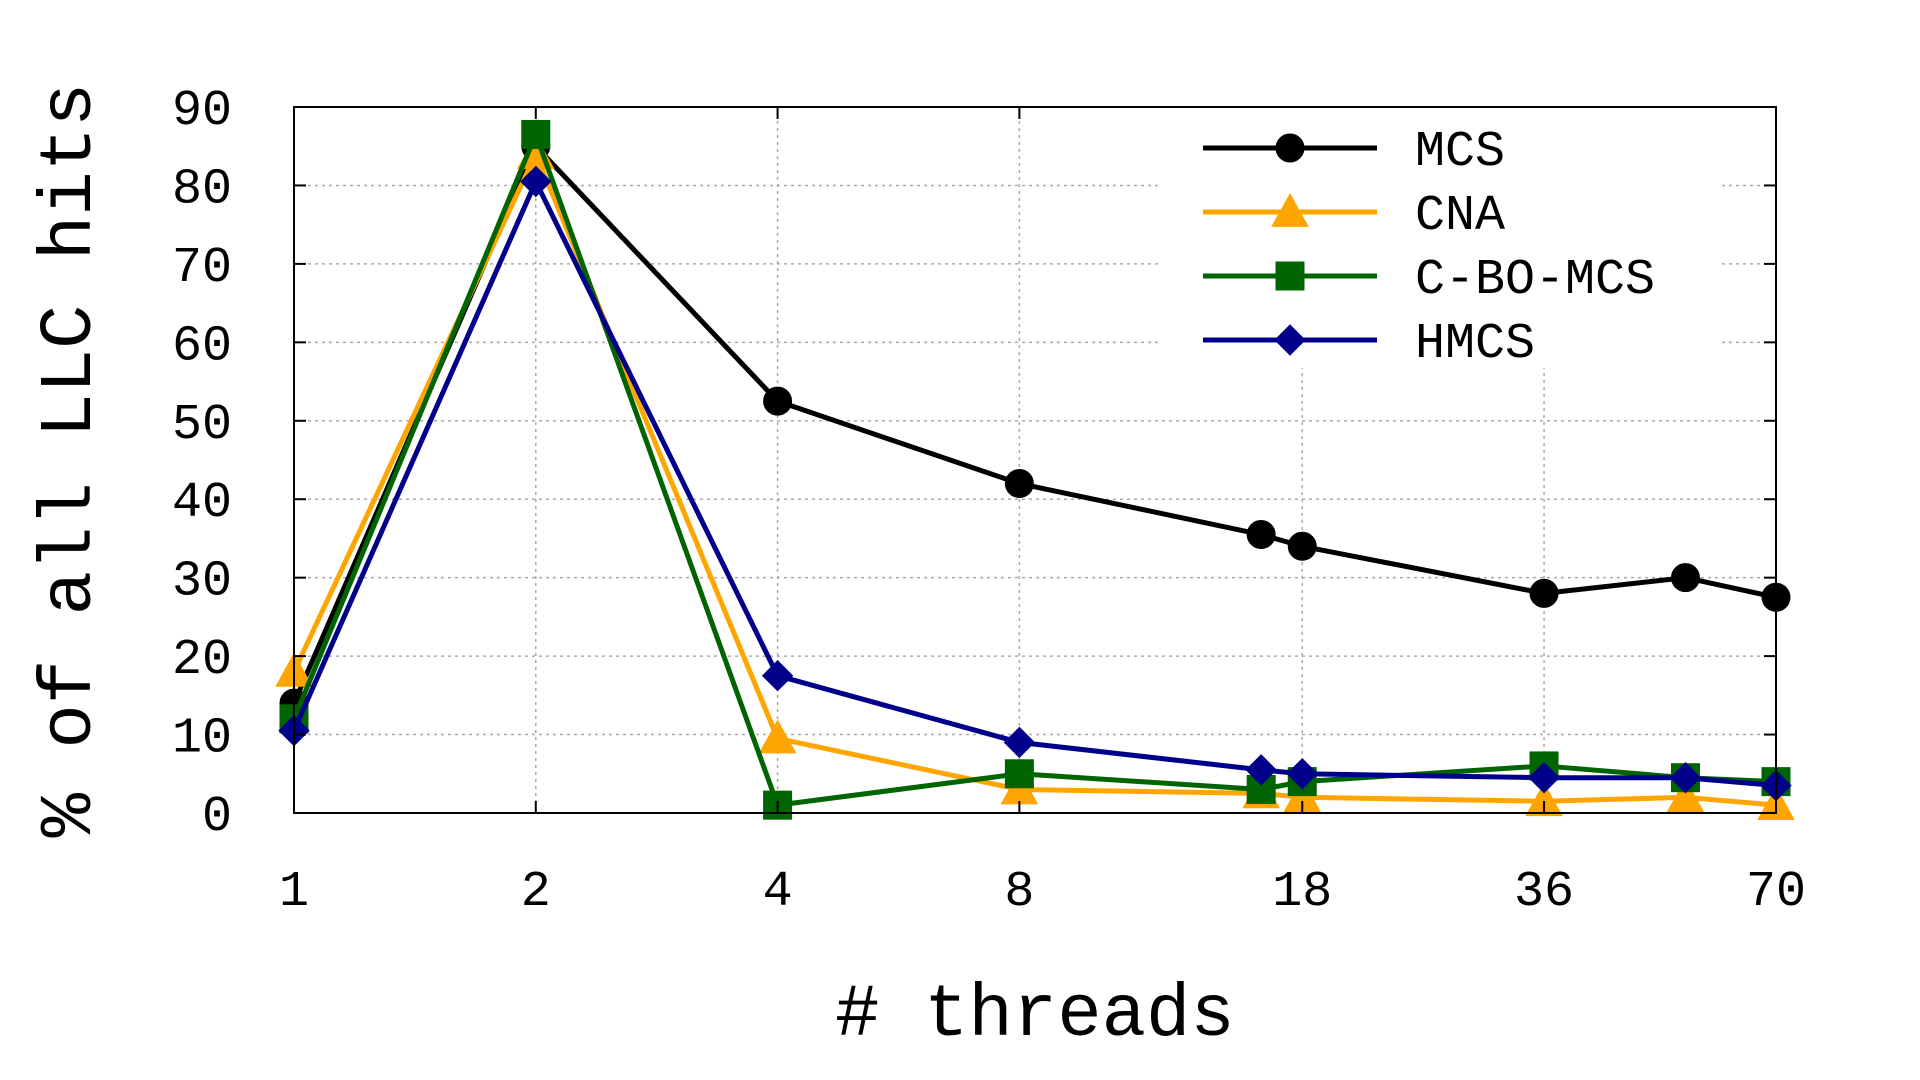  Describe the element at coordinates (71, 460) in the screenshot. I see `y-axis-label: % of all LLC hits` at that location.